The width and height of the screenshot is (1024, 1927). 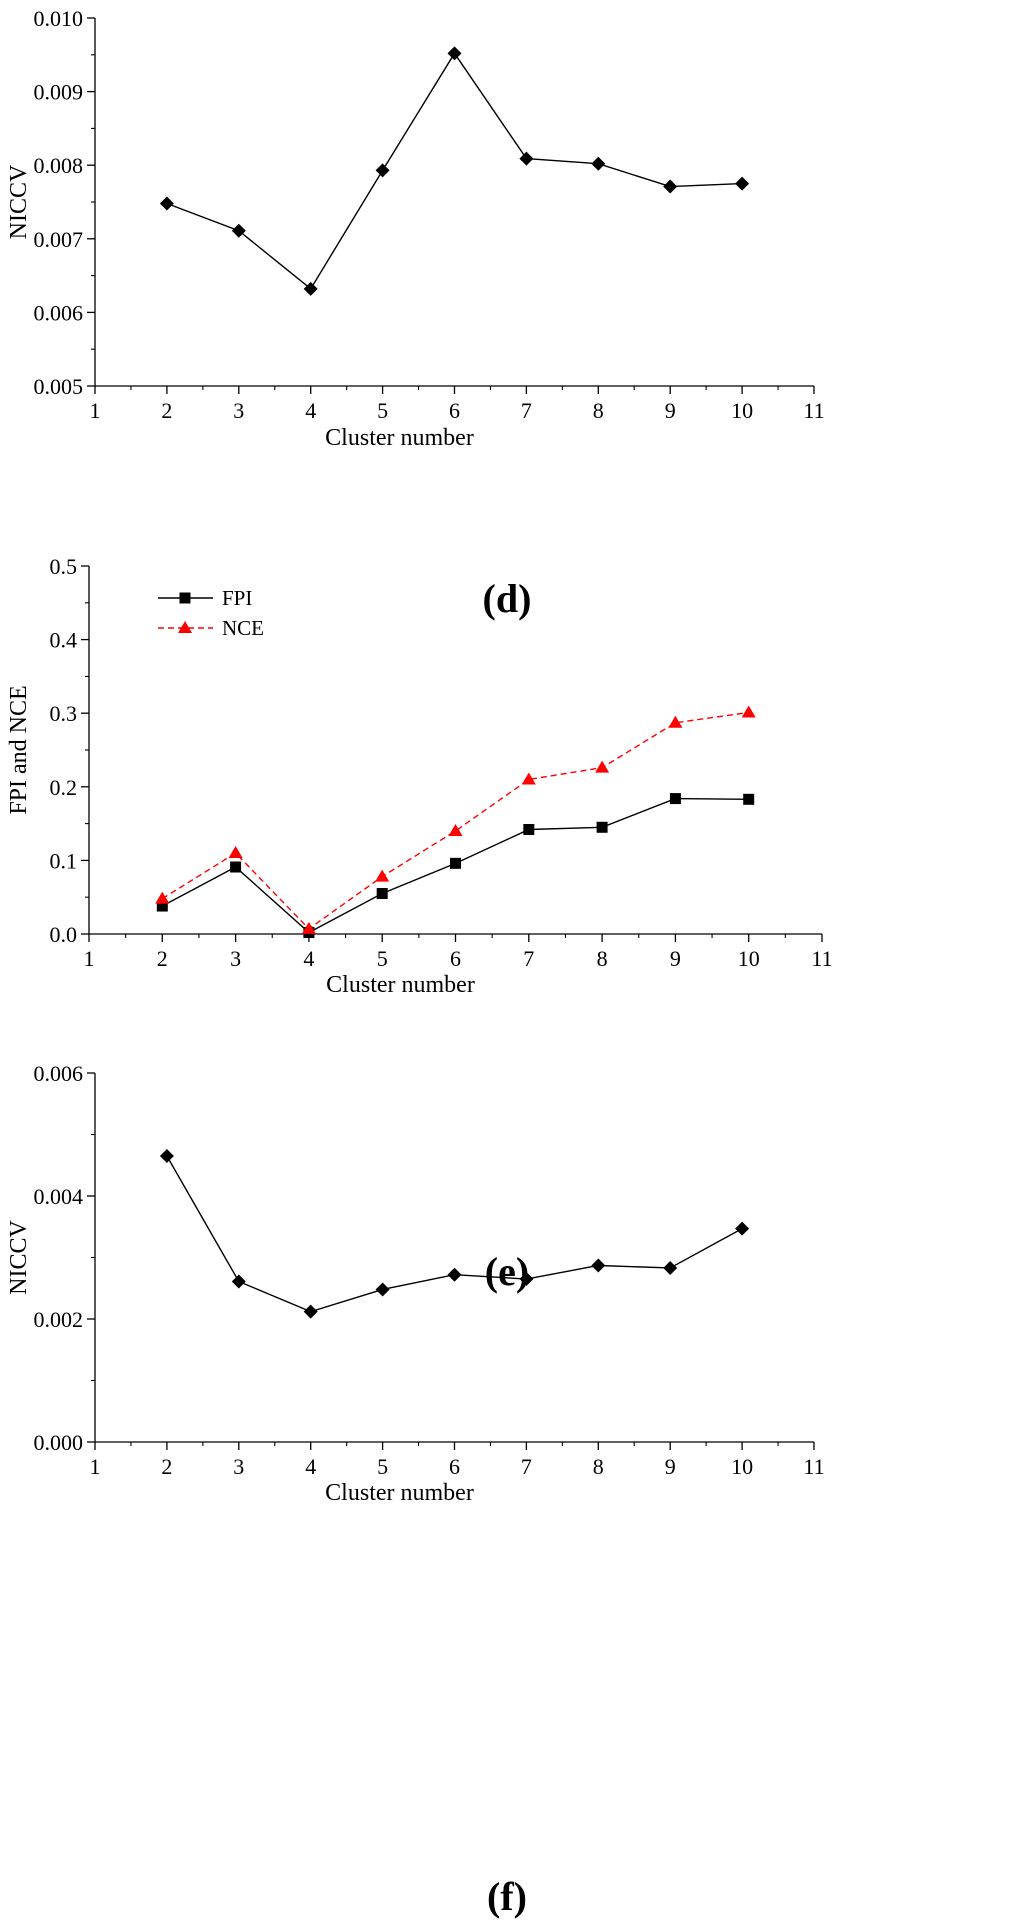 What do you see at coordinates (59, 1196) in the screenshot?
I see `f-y-tick-label: 0.004` at bounding box center [59, 1196].